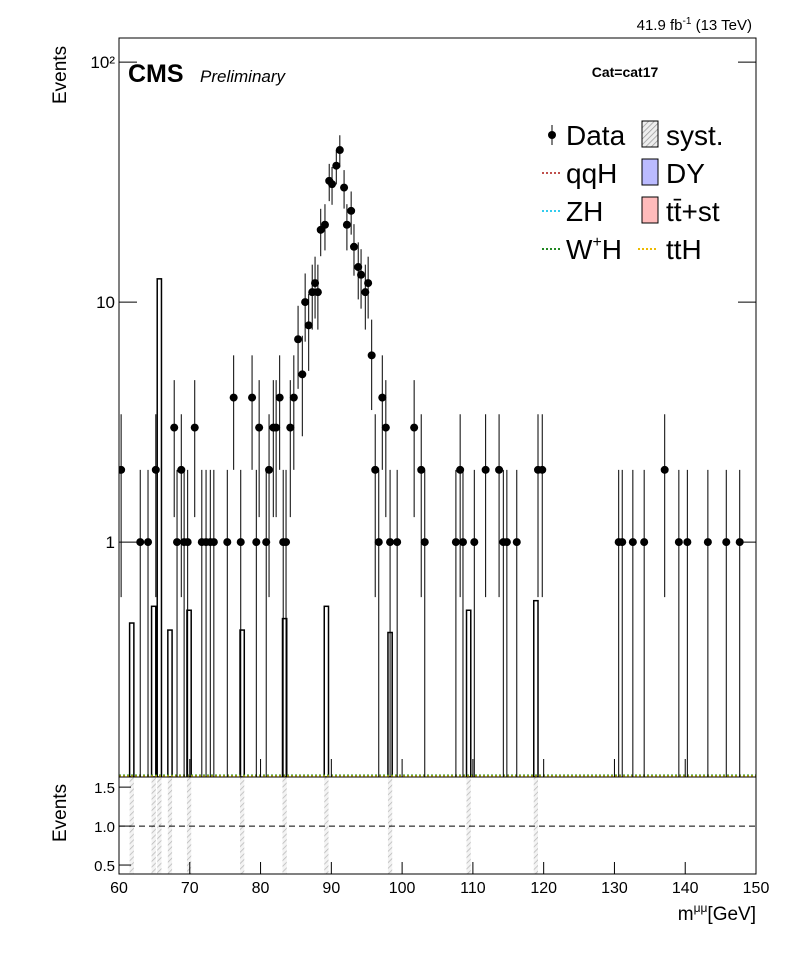 This screenshot has width=796, height=972. I want to click on x-tick-label: 80, so click(261, 888).